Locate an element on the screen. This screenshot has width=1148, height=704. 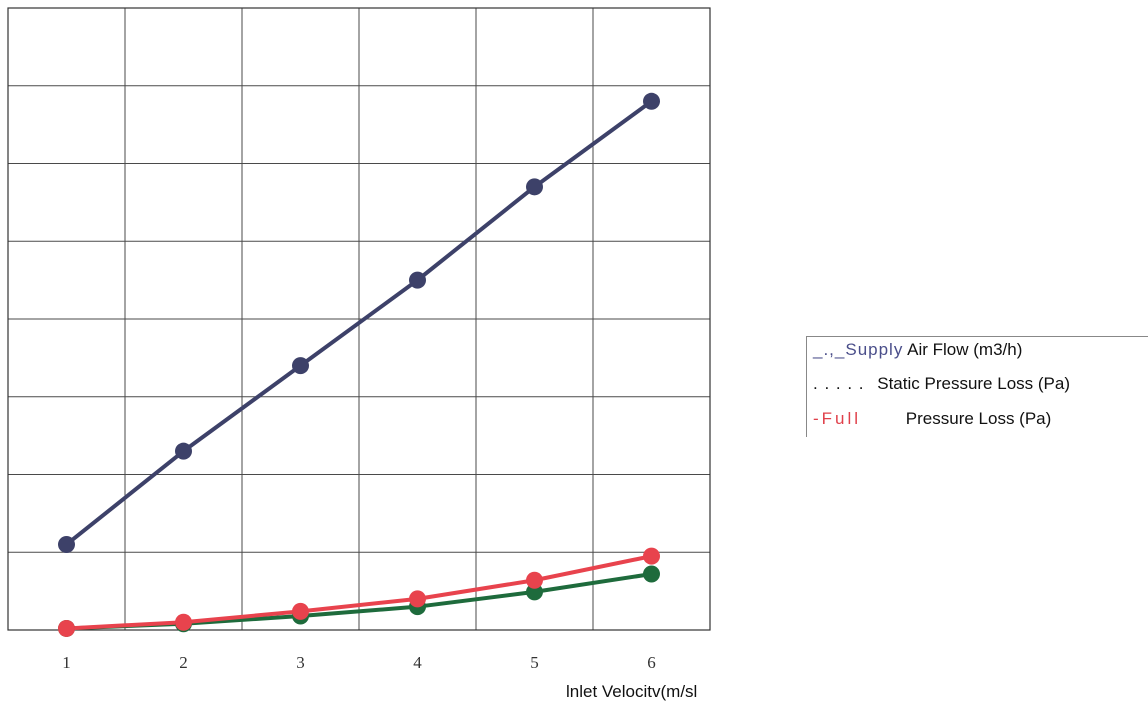
legend-label: Pressure Loss (Pa) is located at coordinates (978, 418).